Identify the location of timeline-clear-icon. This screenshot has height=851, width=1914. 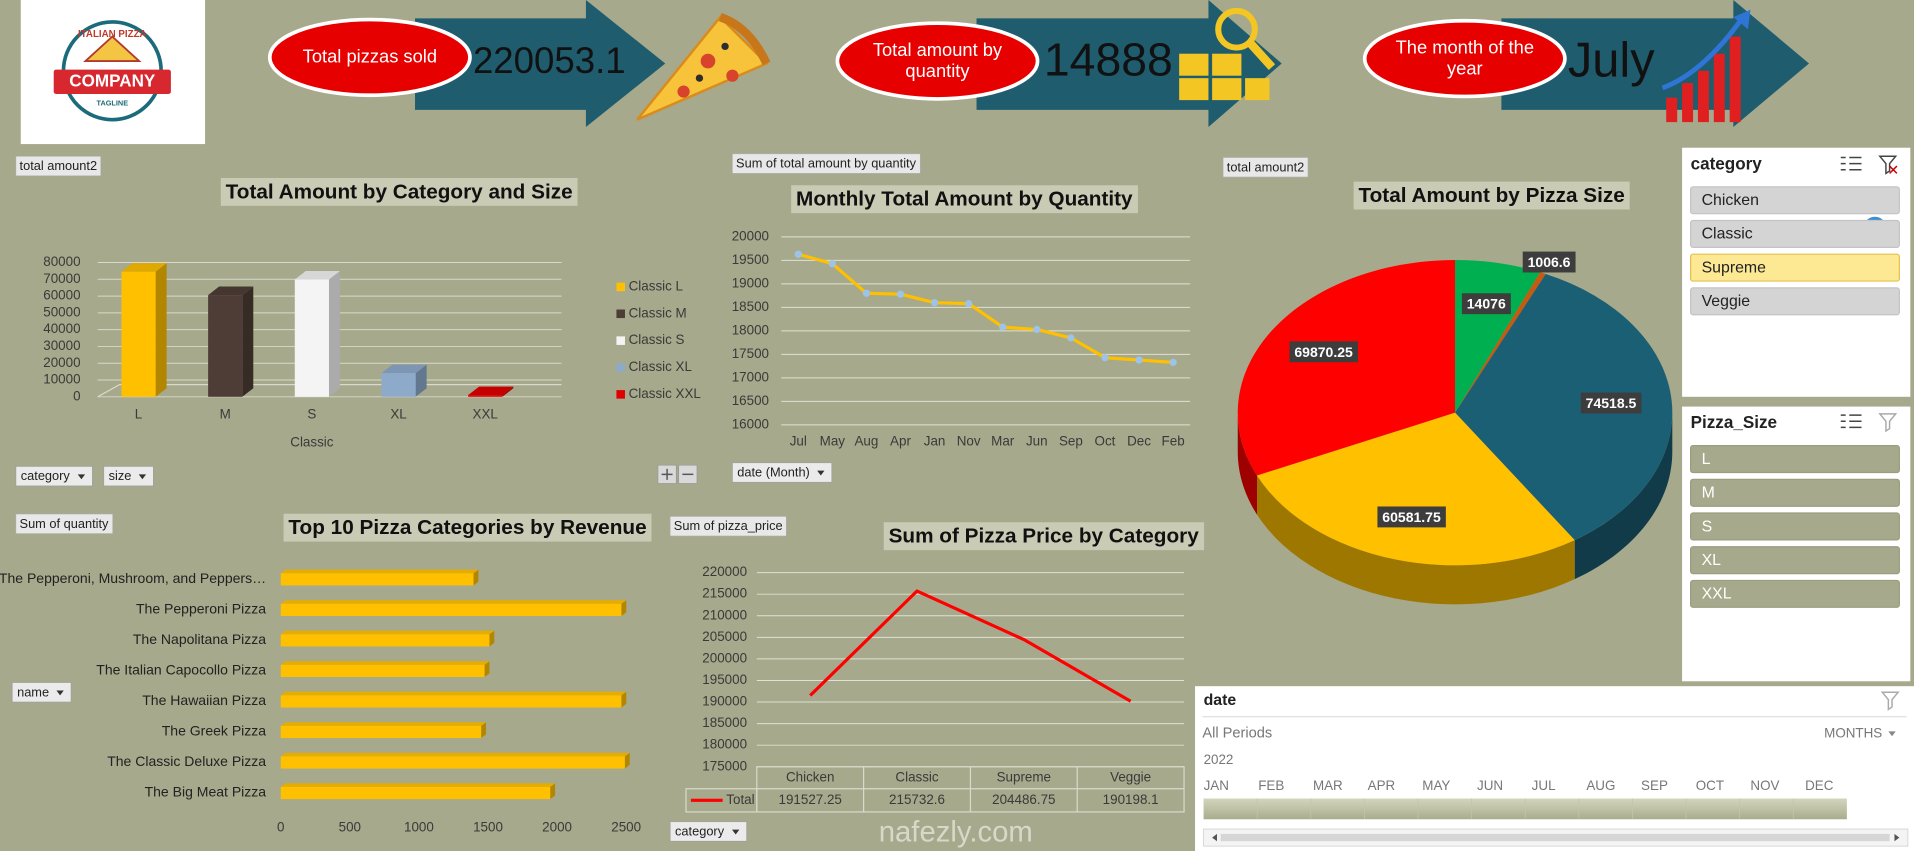
(1890, 701).